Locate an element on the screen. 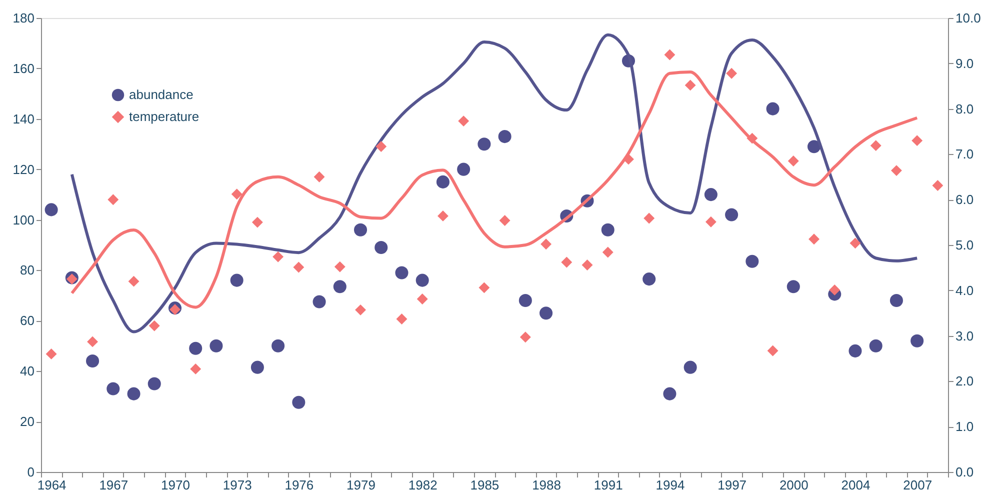 This screenshot has height=502, width=995. y2-tick-label: 4.0 is located at coordinates (965, 290).